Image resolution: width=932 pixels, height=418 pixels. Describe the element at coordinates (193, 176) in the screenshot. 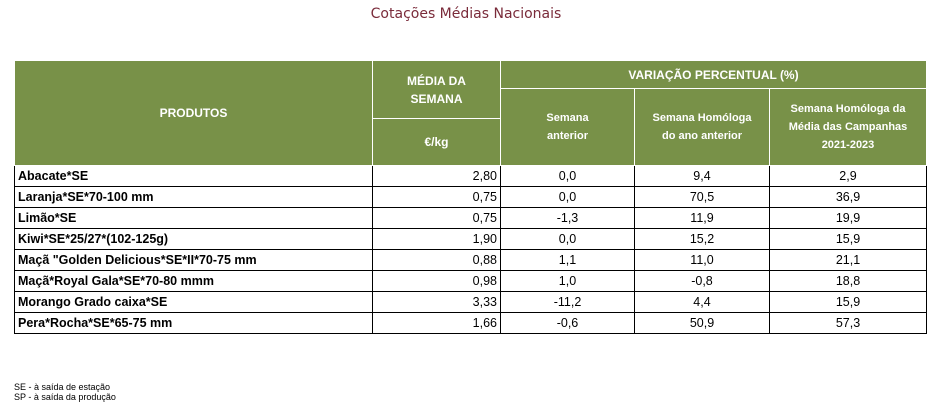

I see `product-name: Abacate*SE` at that location.